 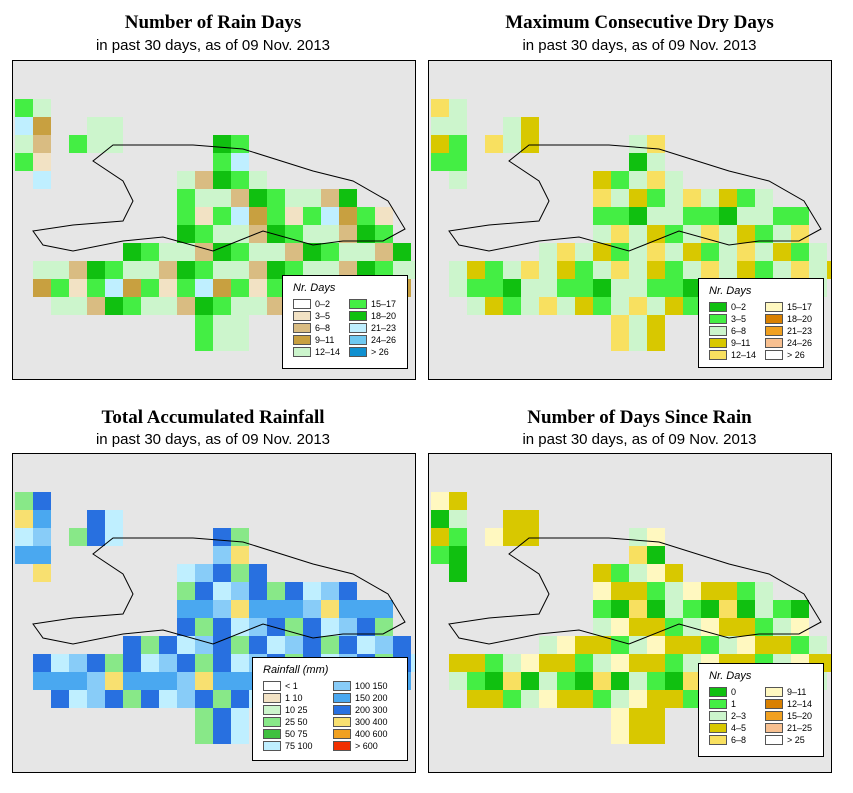 What do you see at coordinates (732, 354) in the screenshot?
I see `legend-item: 12–14` at bounding box center [732, 354].